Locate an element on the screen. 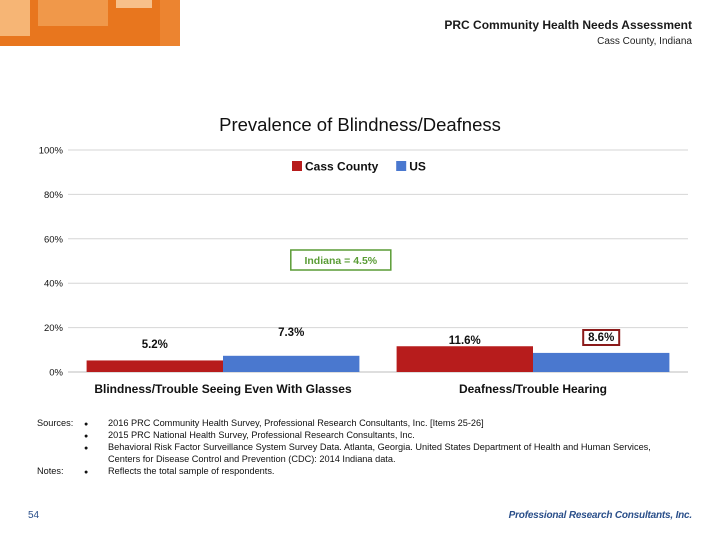  data-label: 5.2% is located at coordinates (155, 345).